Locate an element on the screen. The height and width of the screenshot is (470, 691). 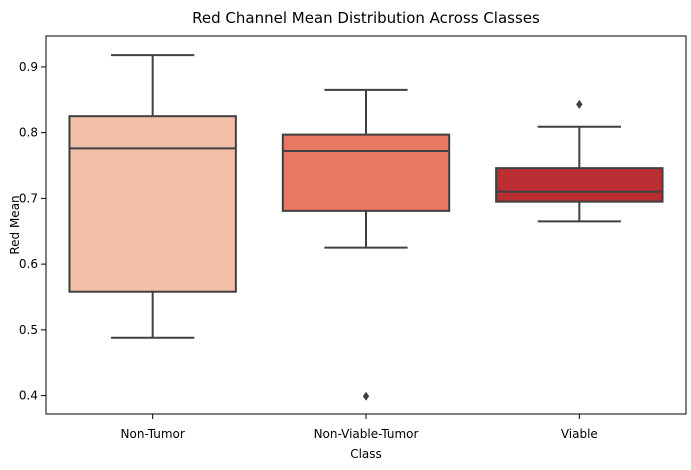
y-tick-label: 0.4 is located at coordinates (28, 396).